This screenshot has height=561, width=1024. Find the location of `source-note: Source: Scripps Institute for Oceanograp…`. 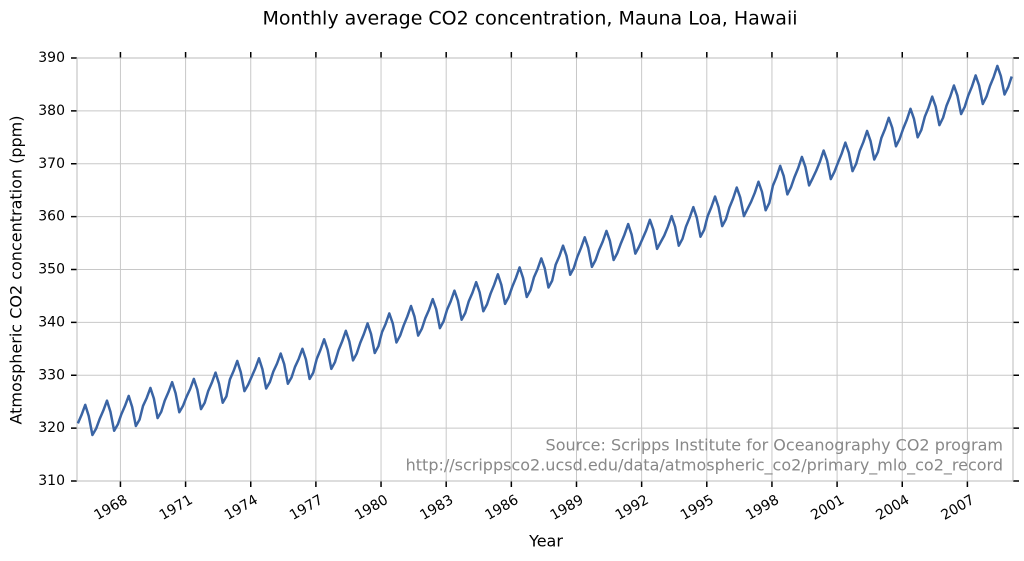

source-note: Source: Scripps Institute for Oceanograp… is located at coordinates (774, 445).